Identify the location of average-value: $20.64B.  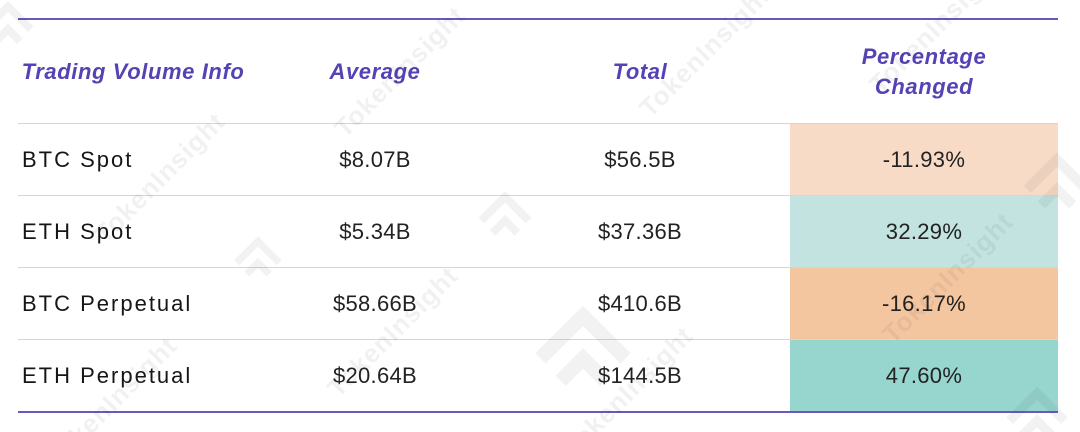
(375, 375).